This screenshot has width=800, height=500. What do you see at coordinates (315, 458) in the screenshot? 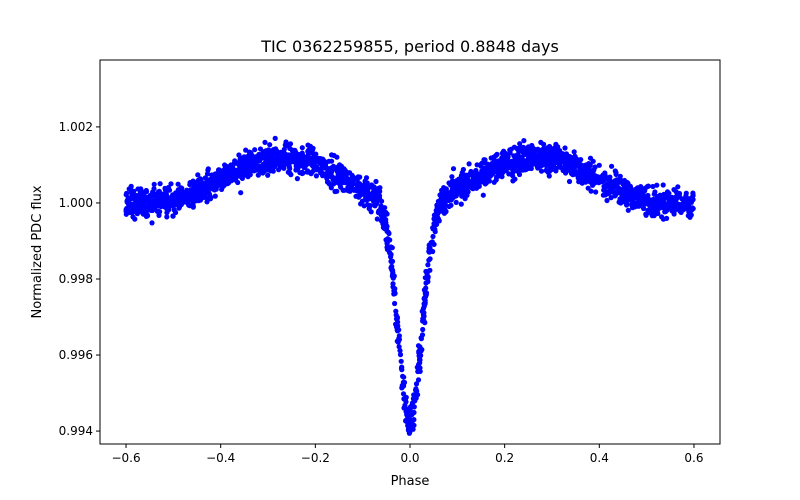
I see `x-tick-label: −0.2` at bounding box center [315, 458].